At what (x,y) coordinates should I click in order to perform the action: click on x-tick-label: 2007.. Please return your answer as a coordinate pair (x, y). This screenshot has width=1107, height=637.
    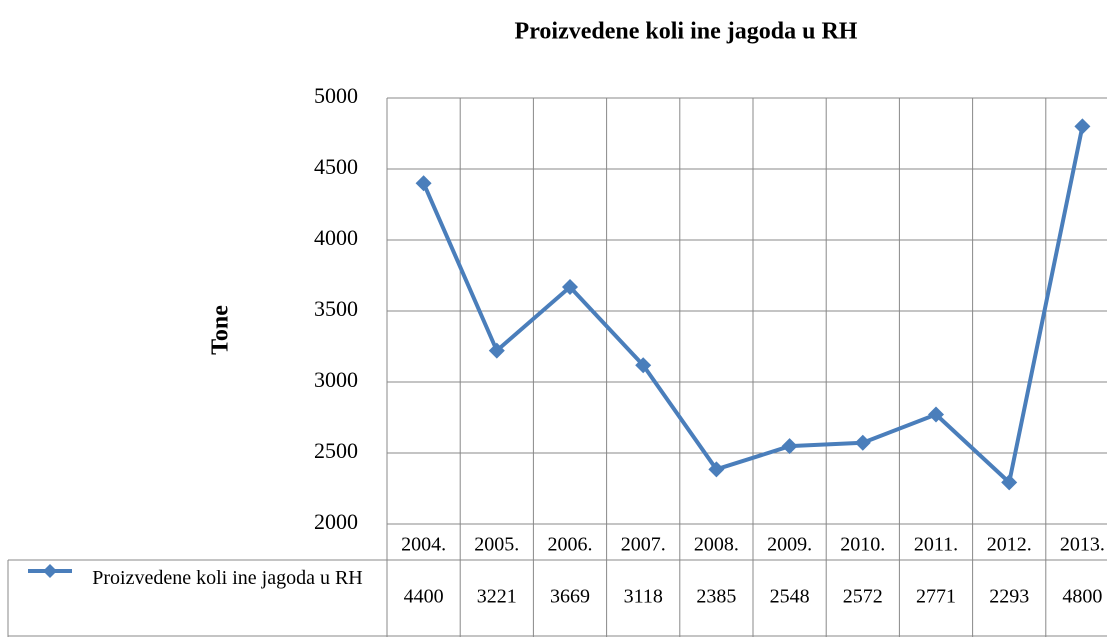
    Looking at the image, I should click on (643, 545).